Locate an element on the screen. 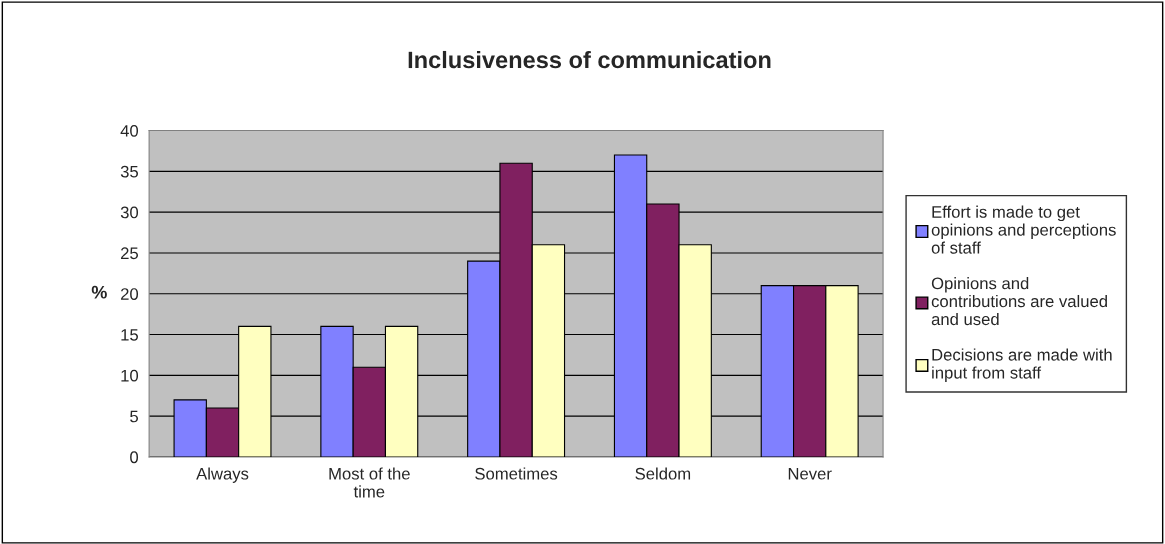 This screenshot has height=544, width=1165. y-tick-label: 5 is located at coordinates (134, 416).